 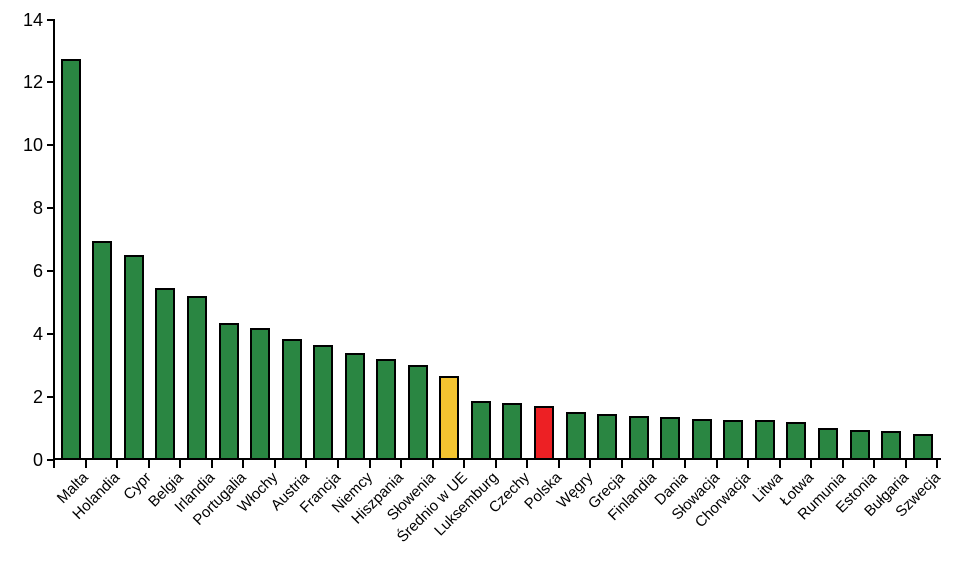 What do you see at coordinates (32, 82) in the screenshot?
I see `y-axis-label: 12` at bounding box center [32, 82].